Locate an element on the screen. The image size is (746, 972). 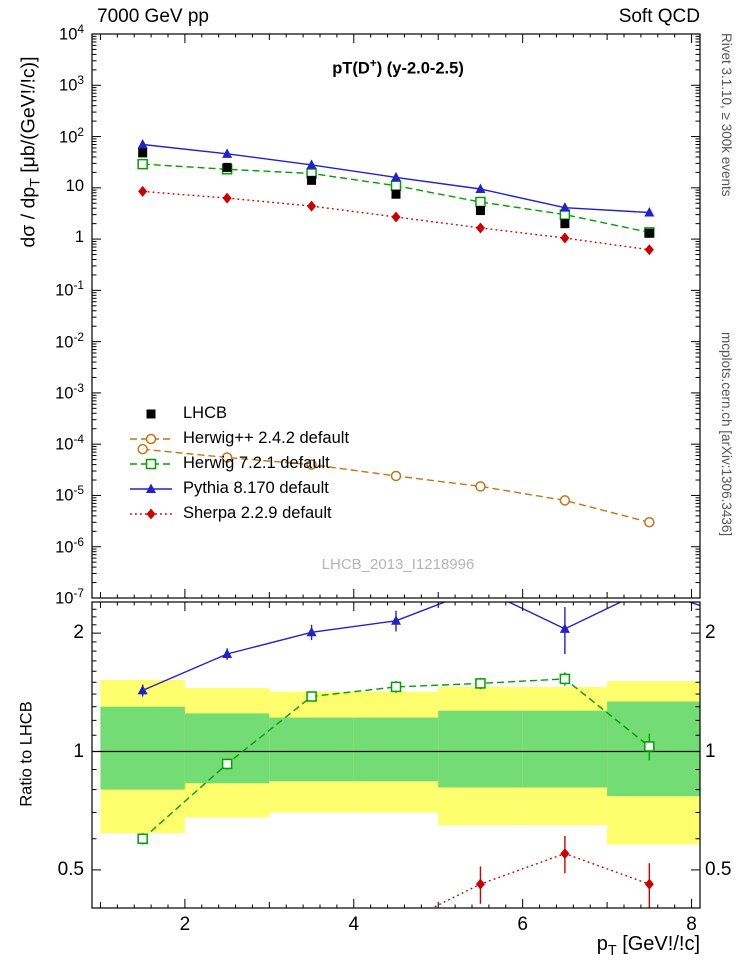
series-herwig7 is located at coordinates (396, 758).